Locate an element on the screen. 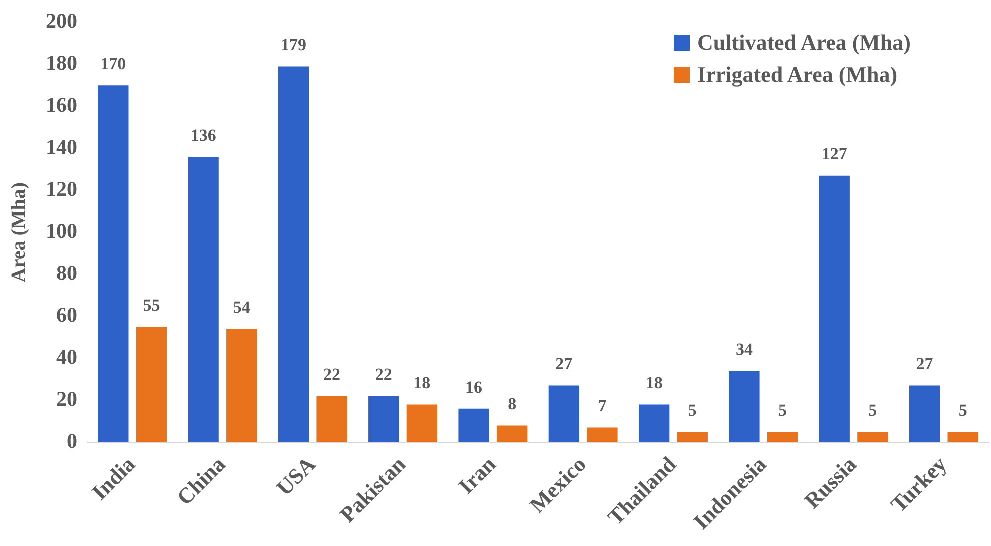 The height and width of the screenshot is (546, 991). x-tick-label: Iran is located at coordinates (477, 475).